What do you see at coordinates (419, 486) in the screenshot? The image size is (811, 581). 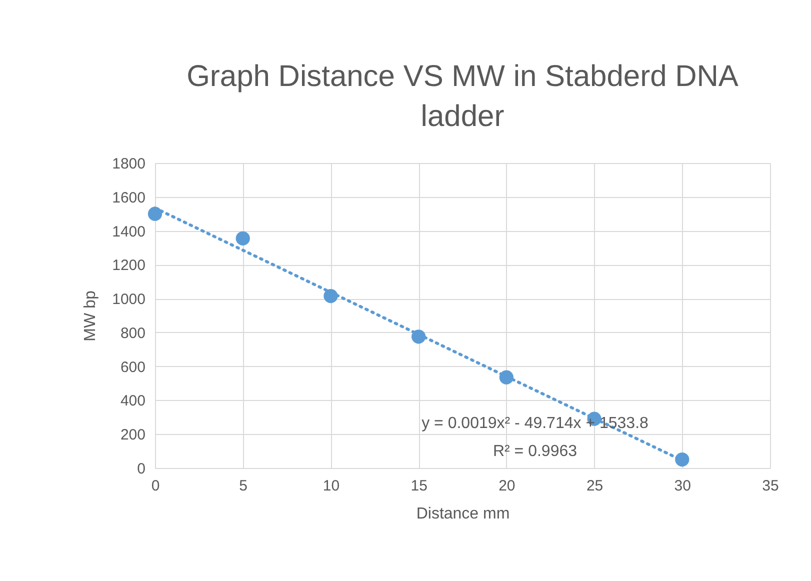 I see `x-tick-label: 15` at bounding box center [419, 486].